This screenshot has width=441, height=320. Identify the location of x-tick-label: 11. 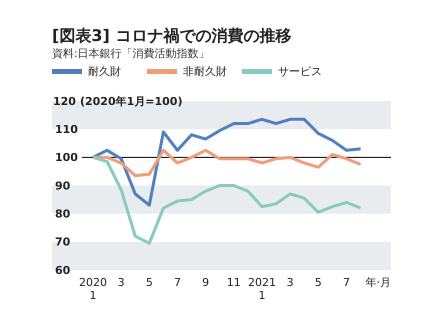
(233, 282).